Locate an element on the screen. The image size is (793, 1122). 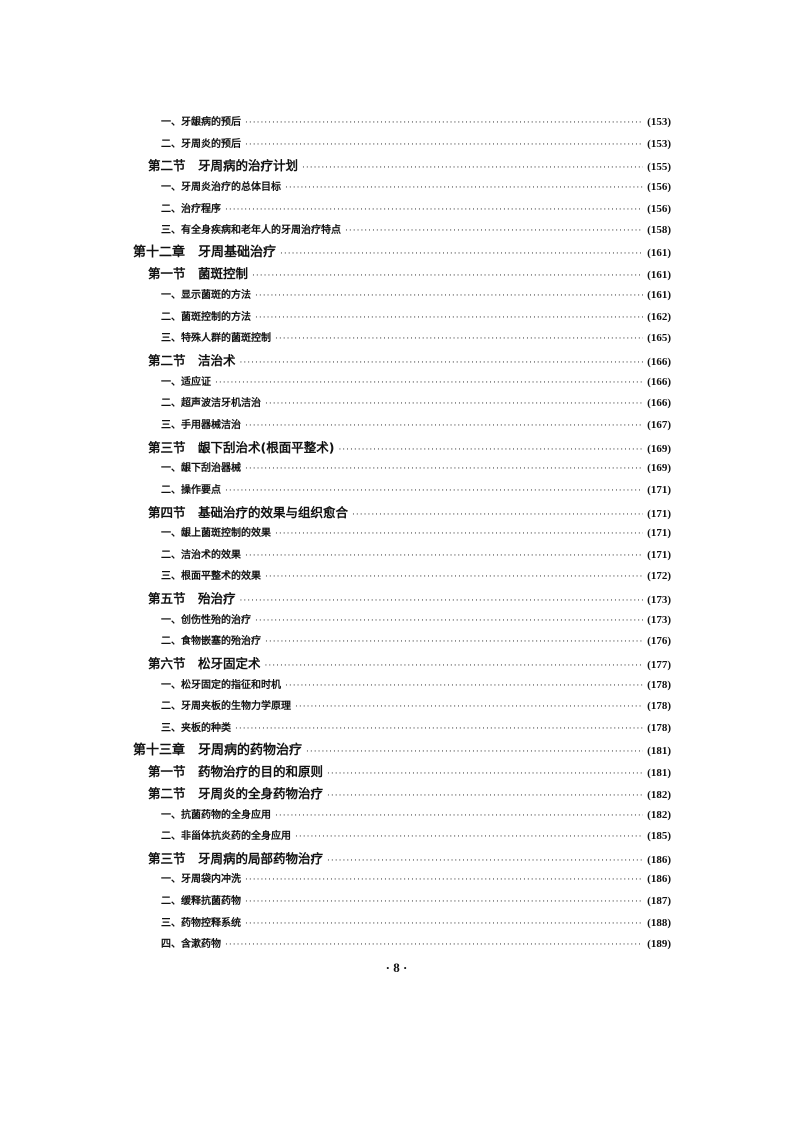
toc-page: (176) is located at coordinates (659, 641).